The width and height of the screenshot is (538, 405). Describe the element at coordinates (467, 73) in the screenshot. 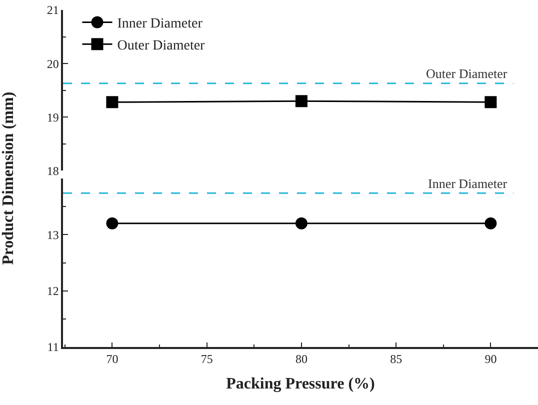

I see `ref-line-label: Outer Diameter` at that location.